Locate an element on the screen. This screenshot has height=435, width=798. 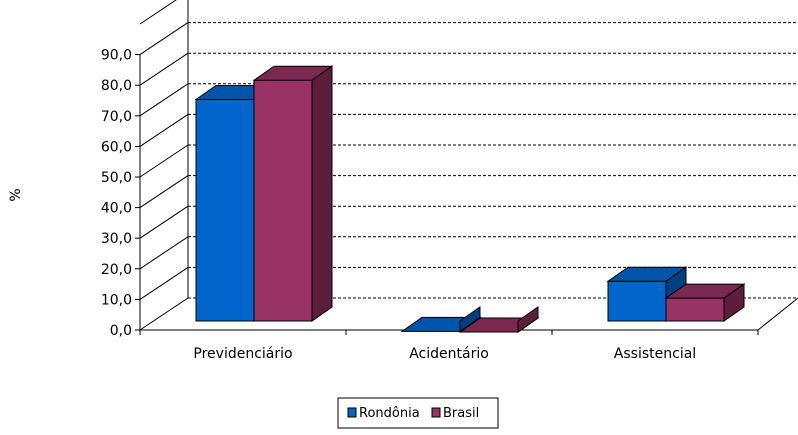
legend-label: Rondônia is located at coordinates (389, 413).